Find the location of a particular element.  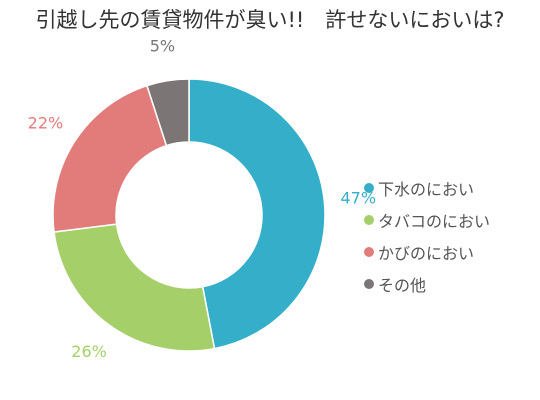

legend-item-1: 下水のにおい is located at coordinates (427, 188).